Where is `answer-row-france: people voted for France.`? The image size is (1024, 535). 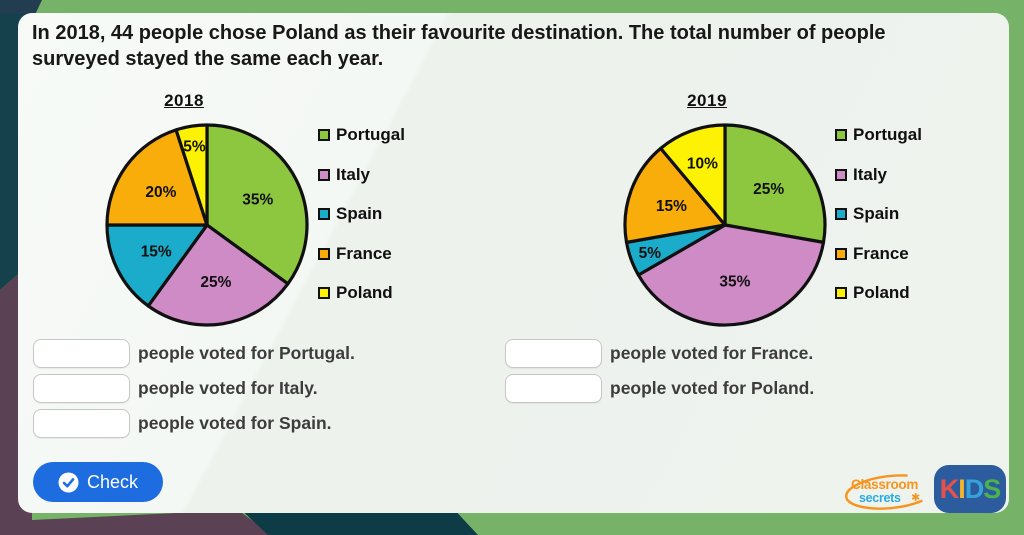 answer-row-france: people voted for France. is located at coordinates (659, 353).